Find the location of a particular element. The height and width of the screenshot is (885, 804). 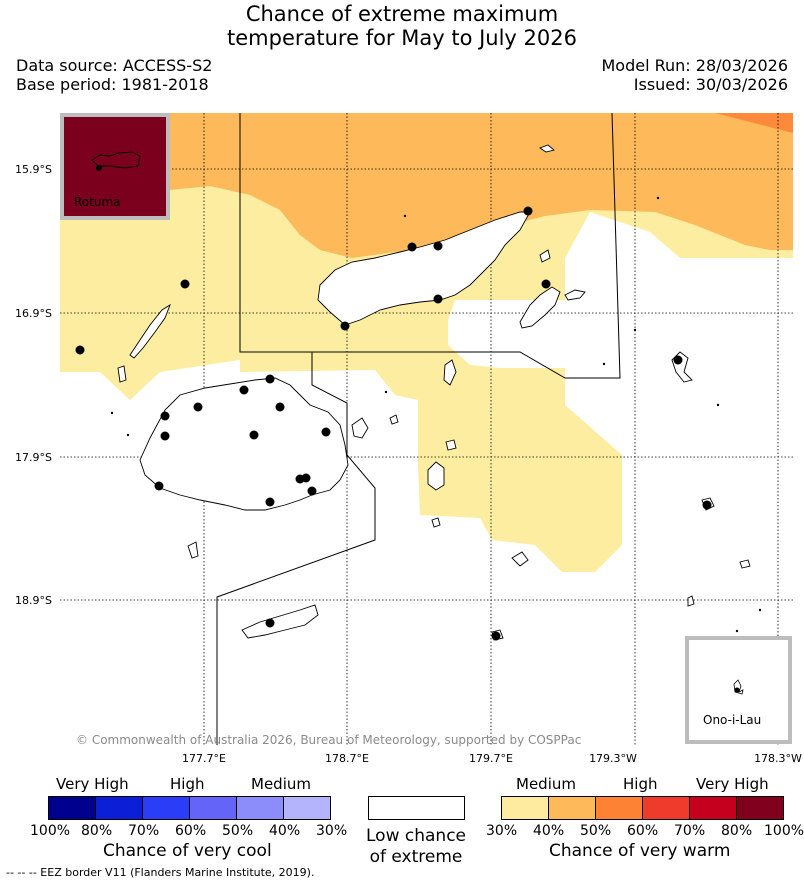

legend-cool-medium: Medium is located at coordinates (281, 784).